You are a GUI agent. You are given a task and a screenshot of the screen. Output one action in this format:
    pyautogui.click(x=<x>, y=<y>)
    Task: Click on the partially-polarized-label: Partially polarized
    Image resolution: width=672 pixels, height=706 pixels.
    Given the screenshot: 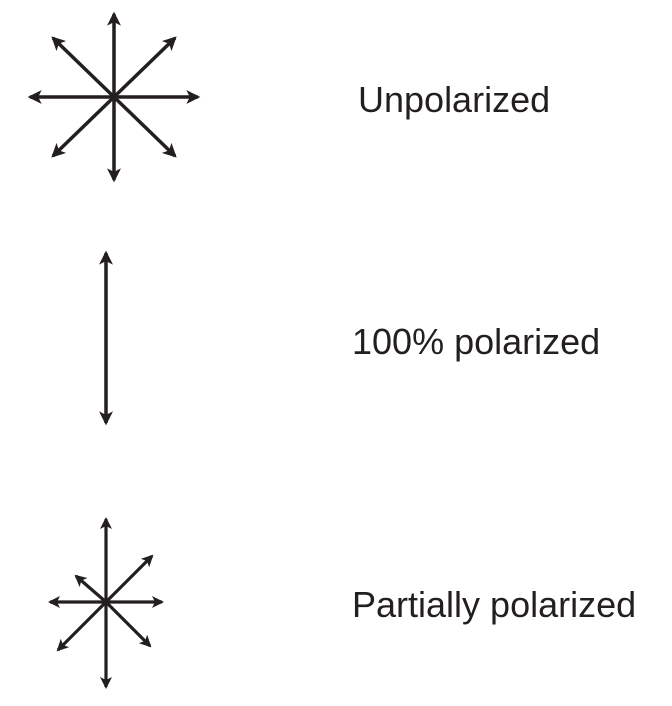 What is the action you would take?
    pyautogui.click(x=494, y=604)
    